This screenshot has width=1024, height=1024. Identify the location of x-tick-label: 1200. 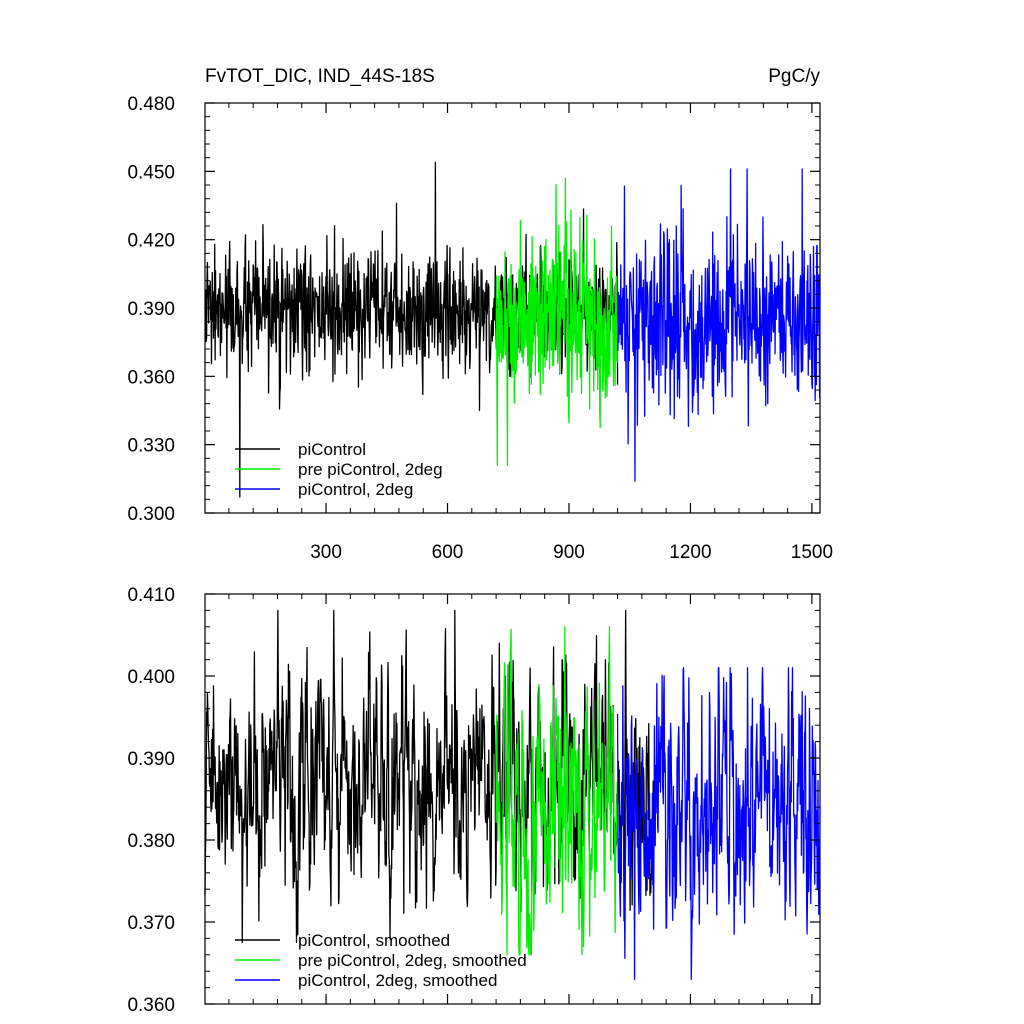
(690, 552).